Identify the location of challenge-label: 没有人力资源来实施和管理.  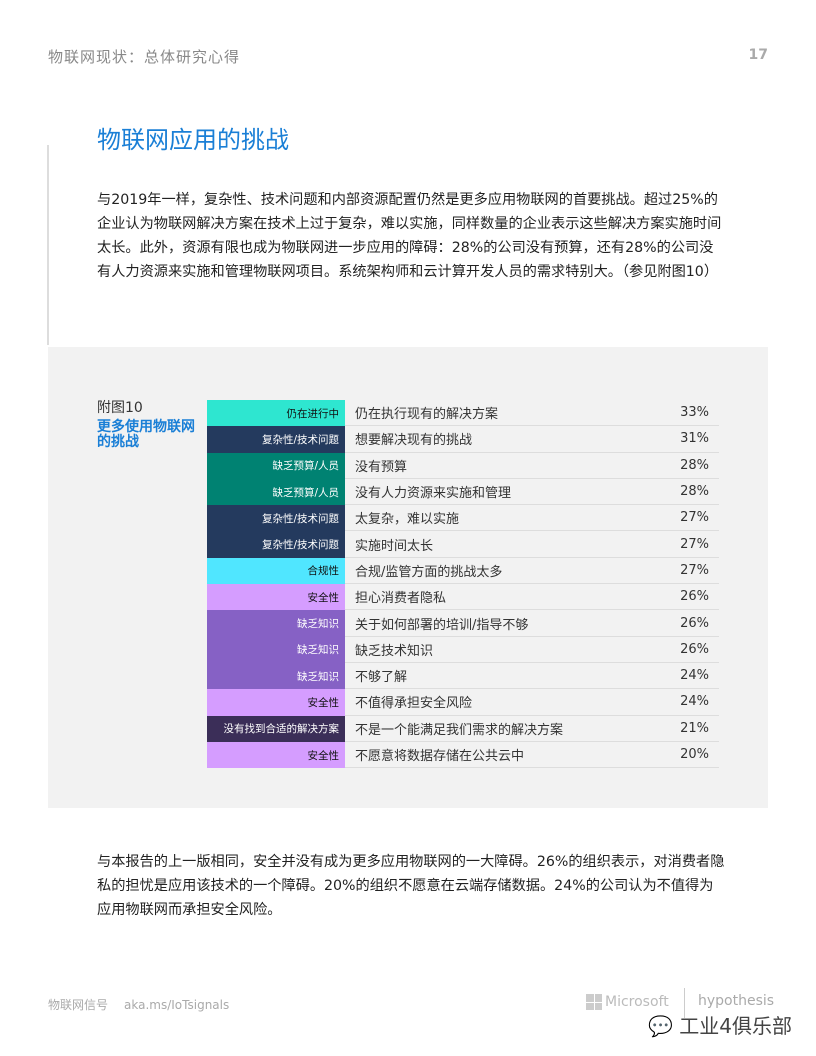
(497, 492).